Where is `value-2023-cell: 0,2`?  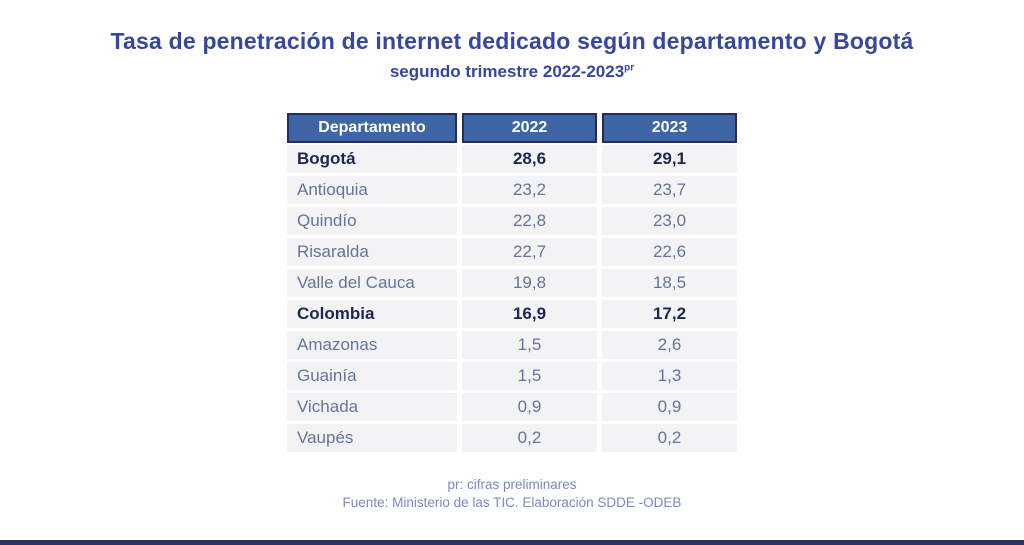 value-2023-cell: 0,2 is located at coordinates (669, 438).